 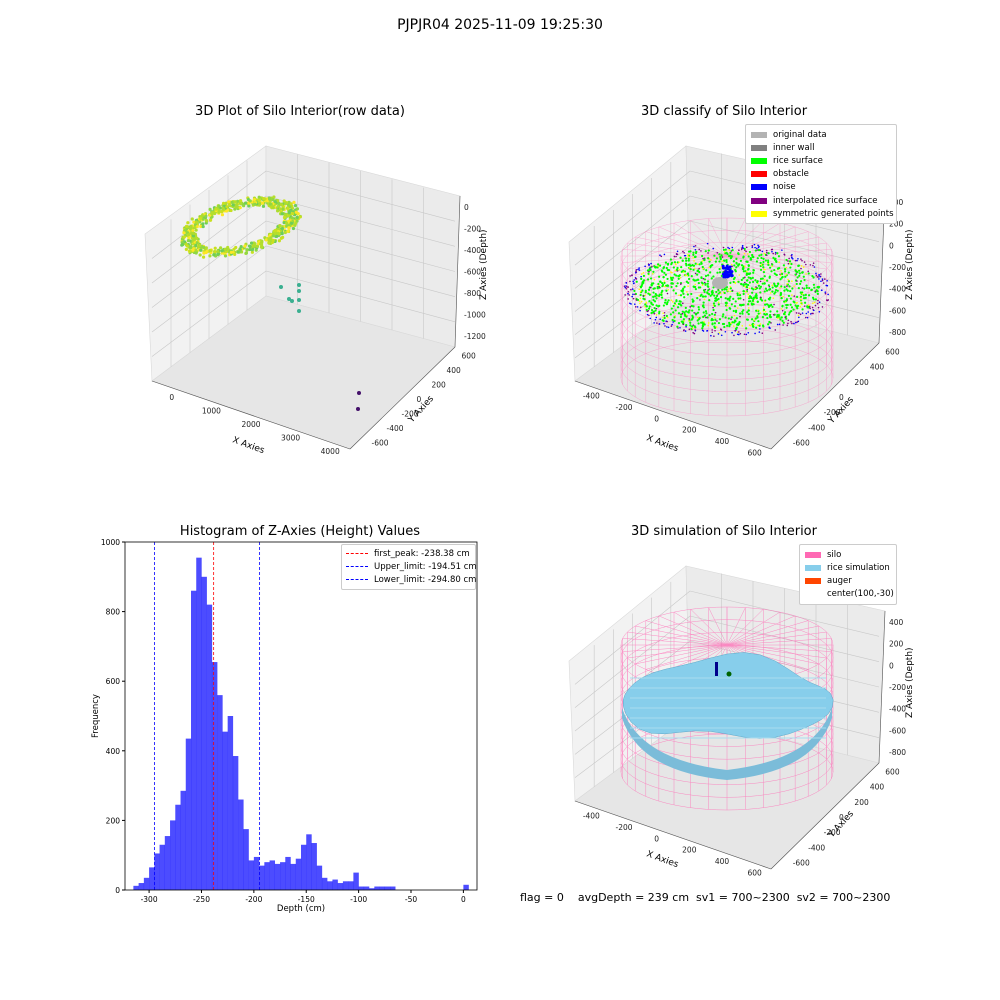 What do you see at coordinates (841, 817) in the screenshot?
I see `y-tick-label: 0` at bounding box center [841, 817].